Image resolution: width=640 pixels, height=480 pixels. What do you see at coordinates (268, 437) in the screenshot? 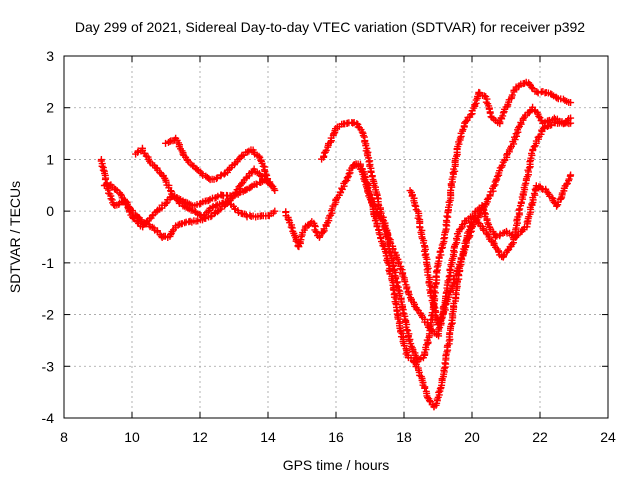
I see `x-tick-label: 14` at bounding box center [268, 437].